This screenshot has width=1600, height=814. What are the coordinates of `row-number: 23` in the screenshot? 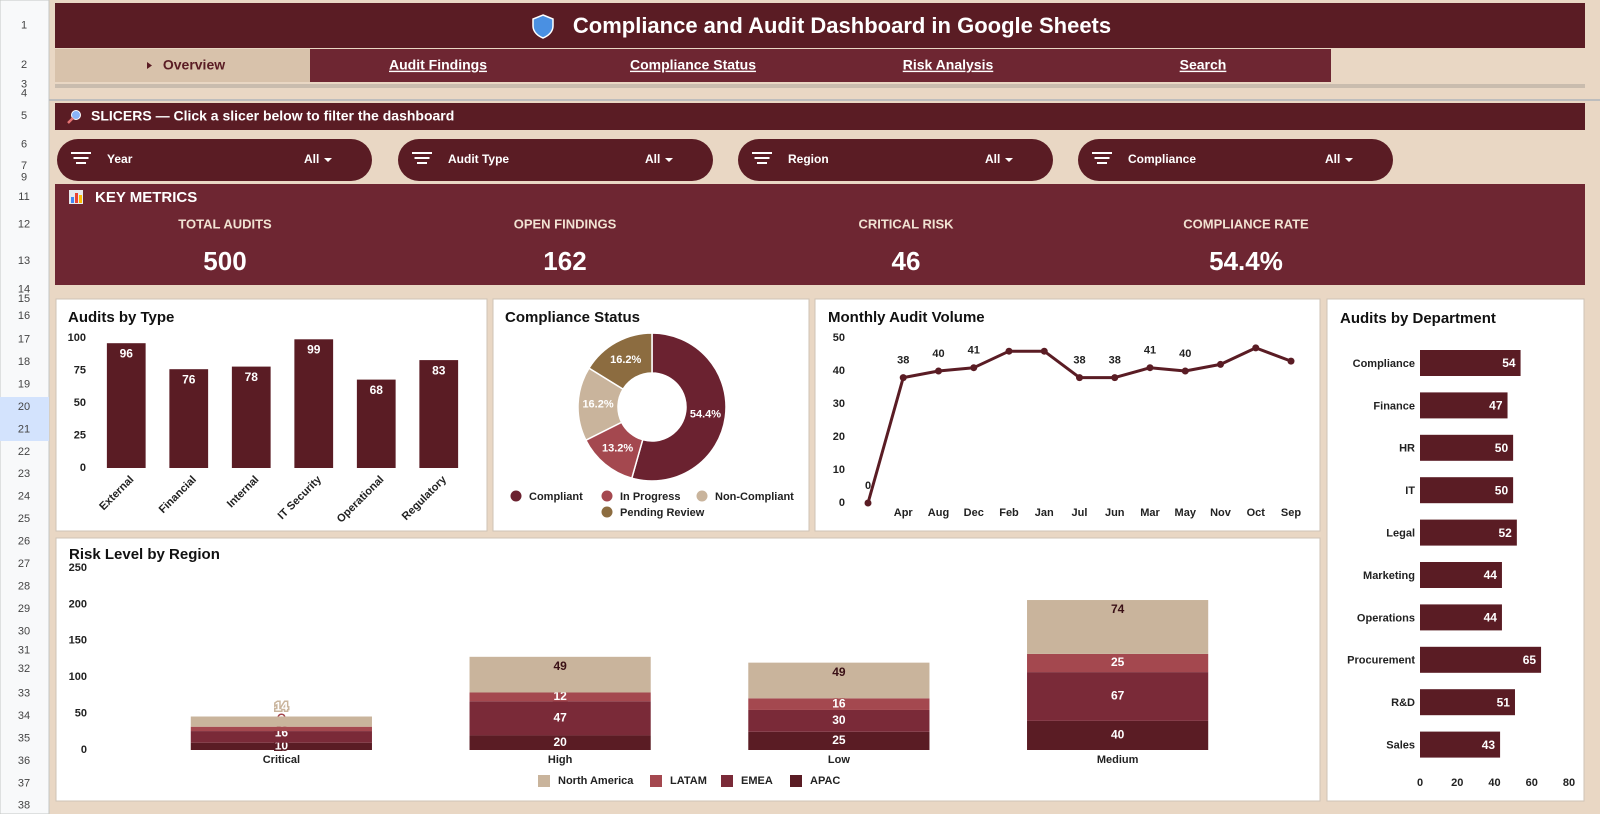 It's located at (24, 474).